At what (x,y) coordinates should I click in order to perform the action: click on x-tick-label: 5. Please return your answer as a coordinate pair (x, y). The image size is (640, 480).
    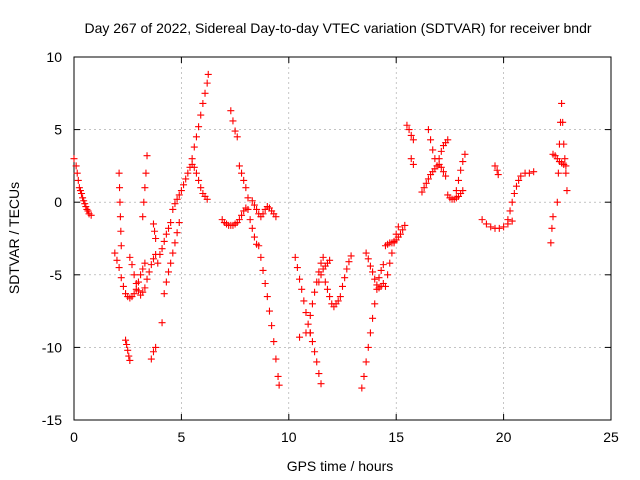
    Looking at the image, I should click on (182, 437).